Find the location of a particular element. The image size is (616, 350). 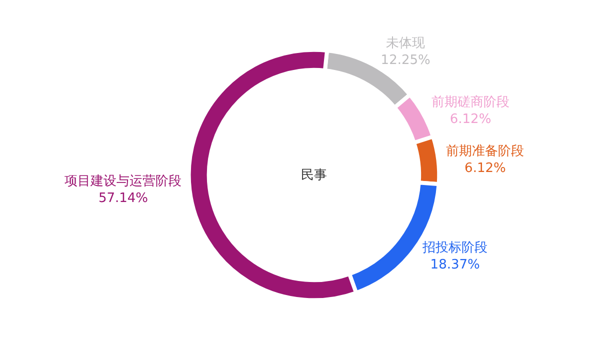

slice-label: 项目建设与运营阶段 is located at coordinates (123, 182).